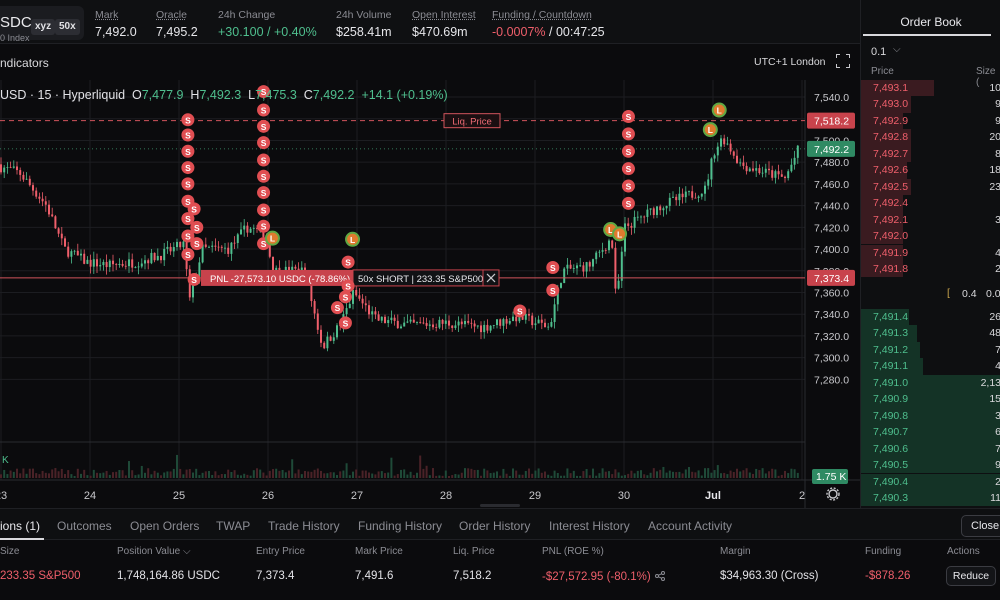  I want to click on tab-outcomes: Outcomes, so click(84, 526).